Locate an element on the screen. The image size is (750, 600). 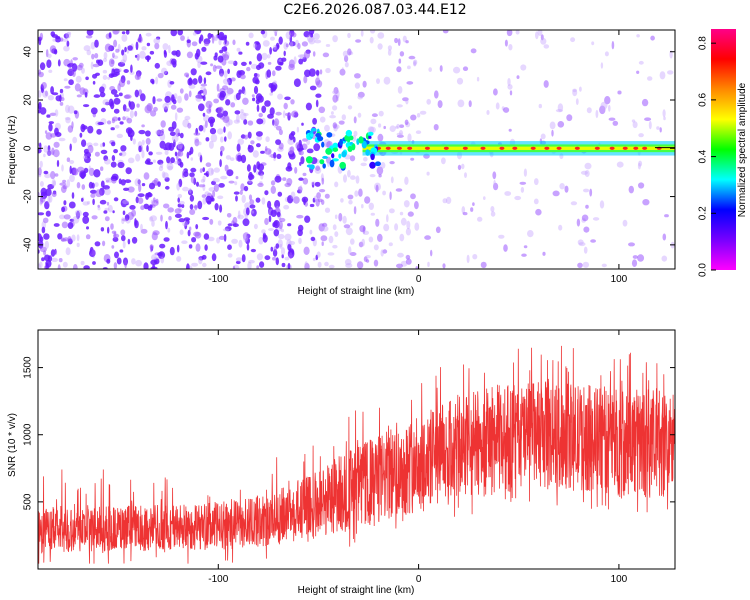
colorbar-tick-label: 0.8 is located at coordinates (703, 43).